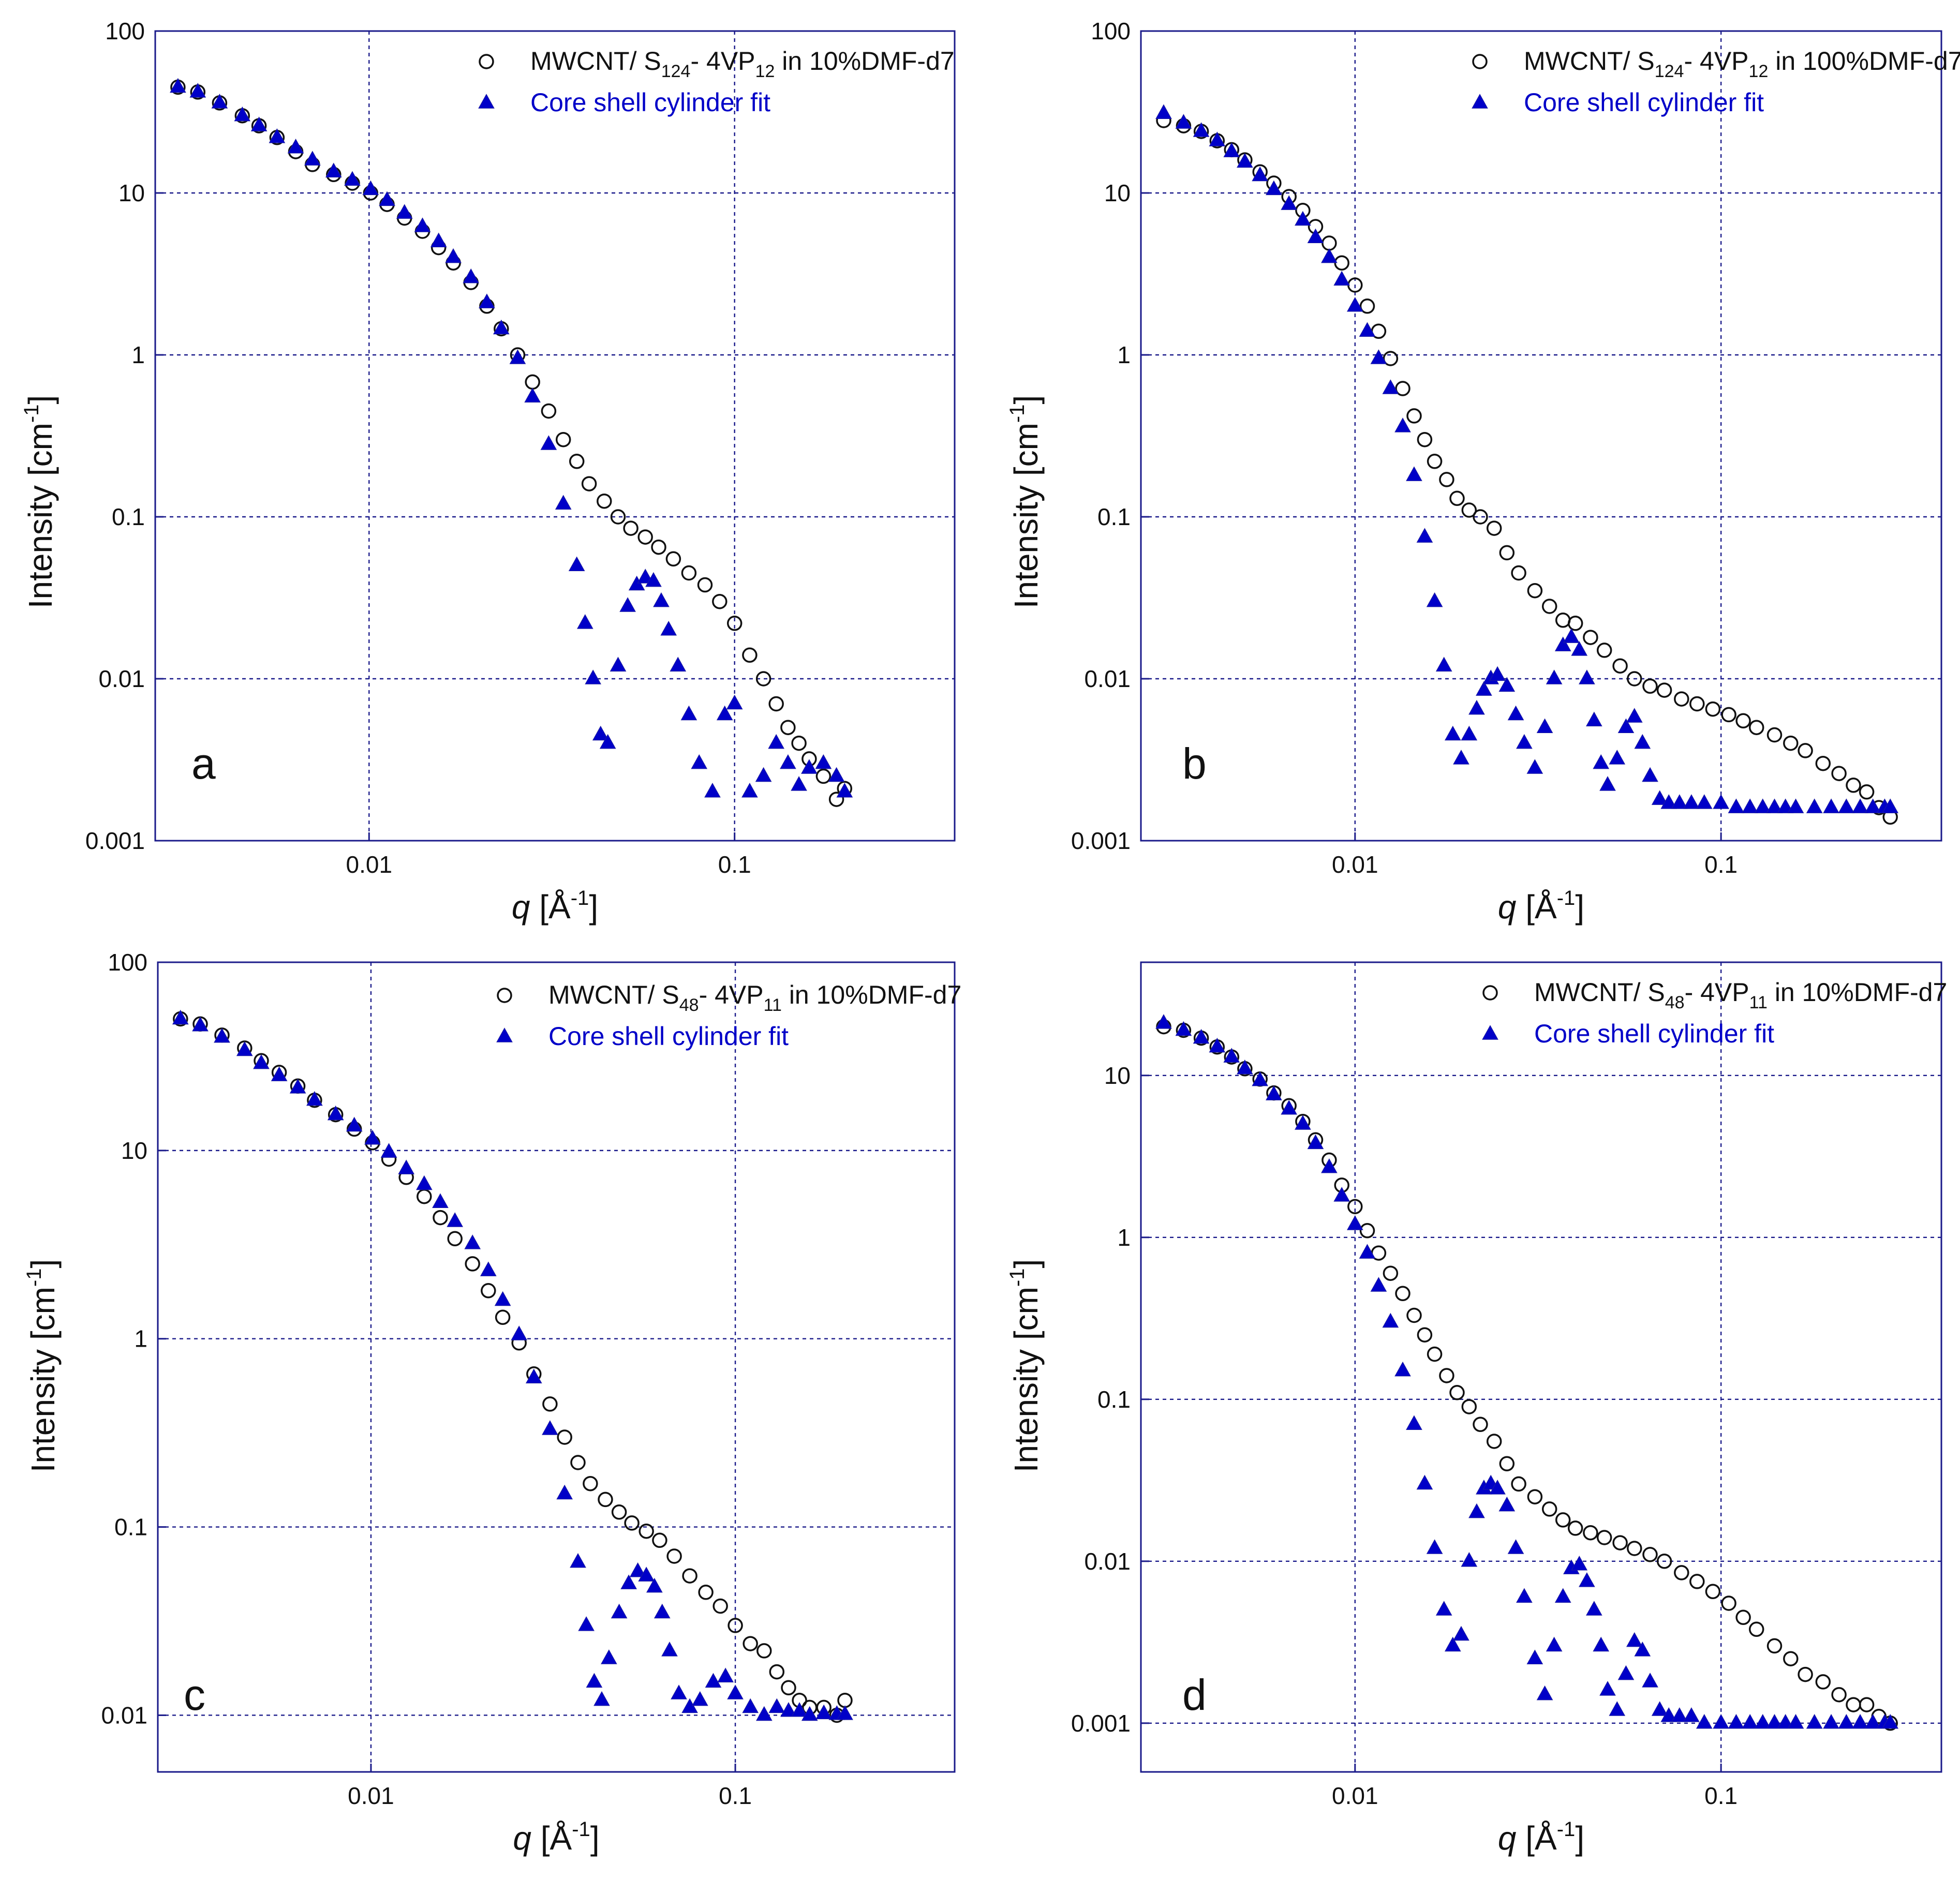  I want to click on x-axis-label-close: ], so click(1580, 907).